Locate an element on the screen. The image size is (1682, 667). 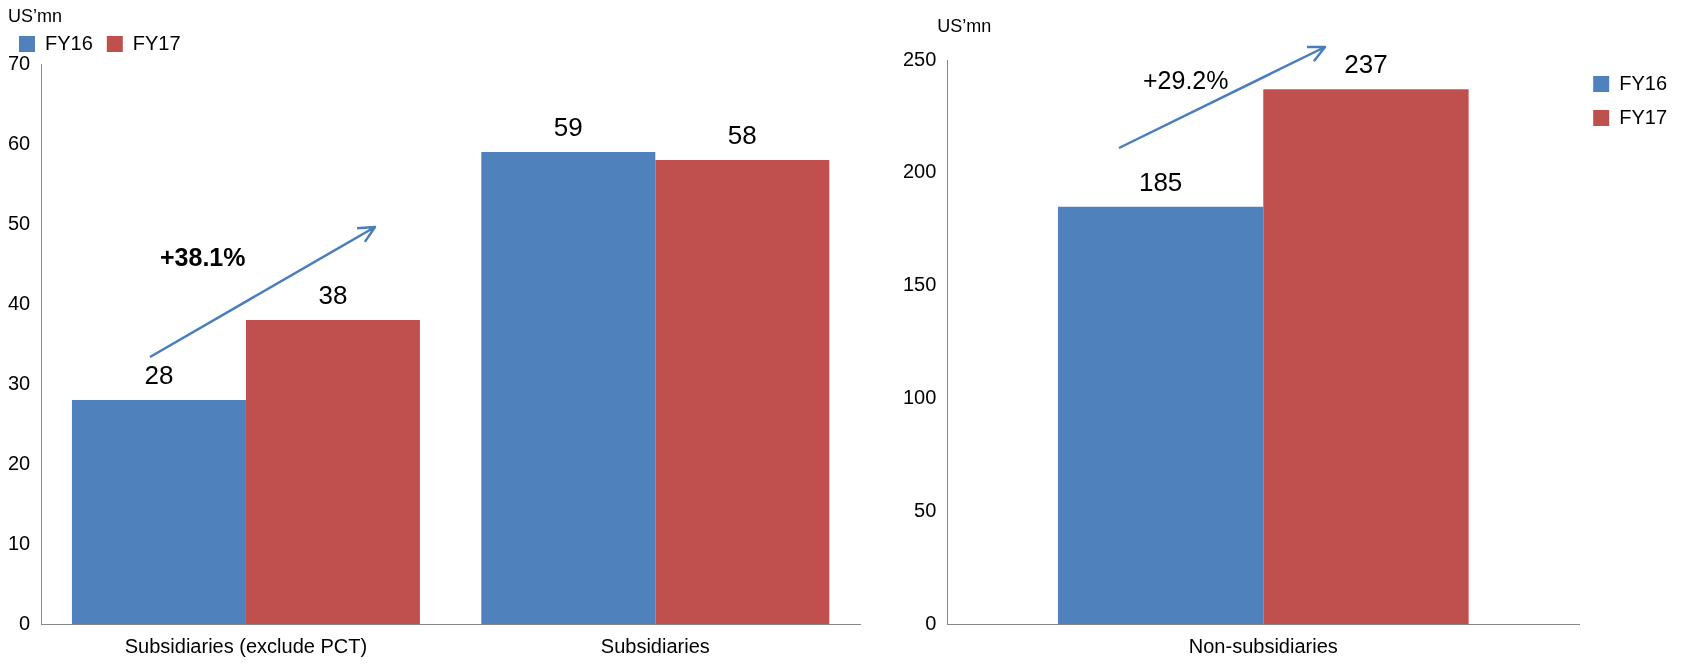
data-label: 58 is located at coordinates (742, 135).